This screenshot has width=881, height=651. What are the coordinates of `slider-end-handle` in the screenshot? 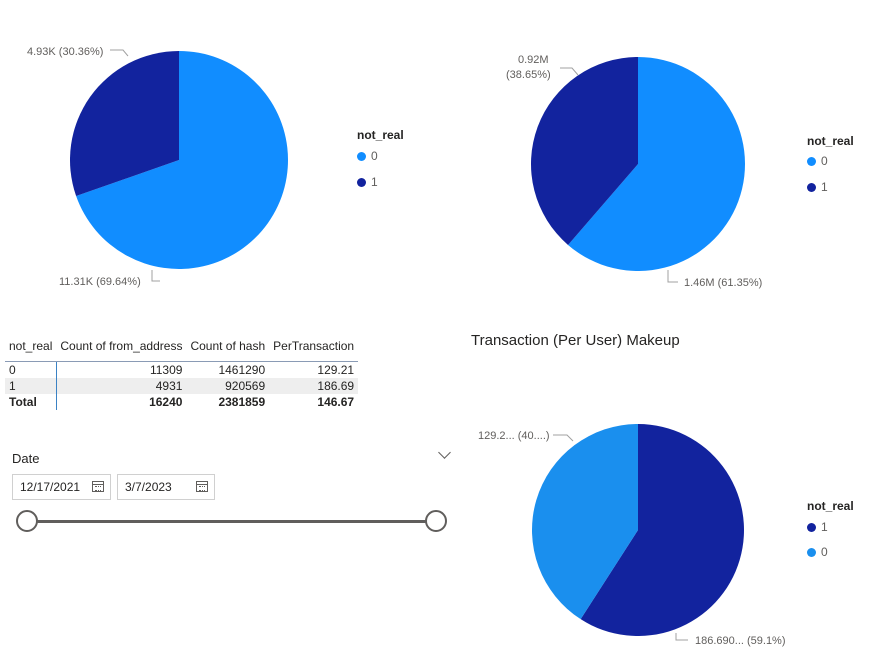 It's located at (436, 521).